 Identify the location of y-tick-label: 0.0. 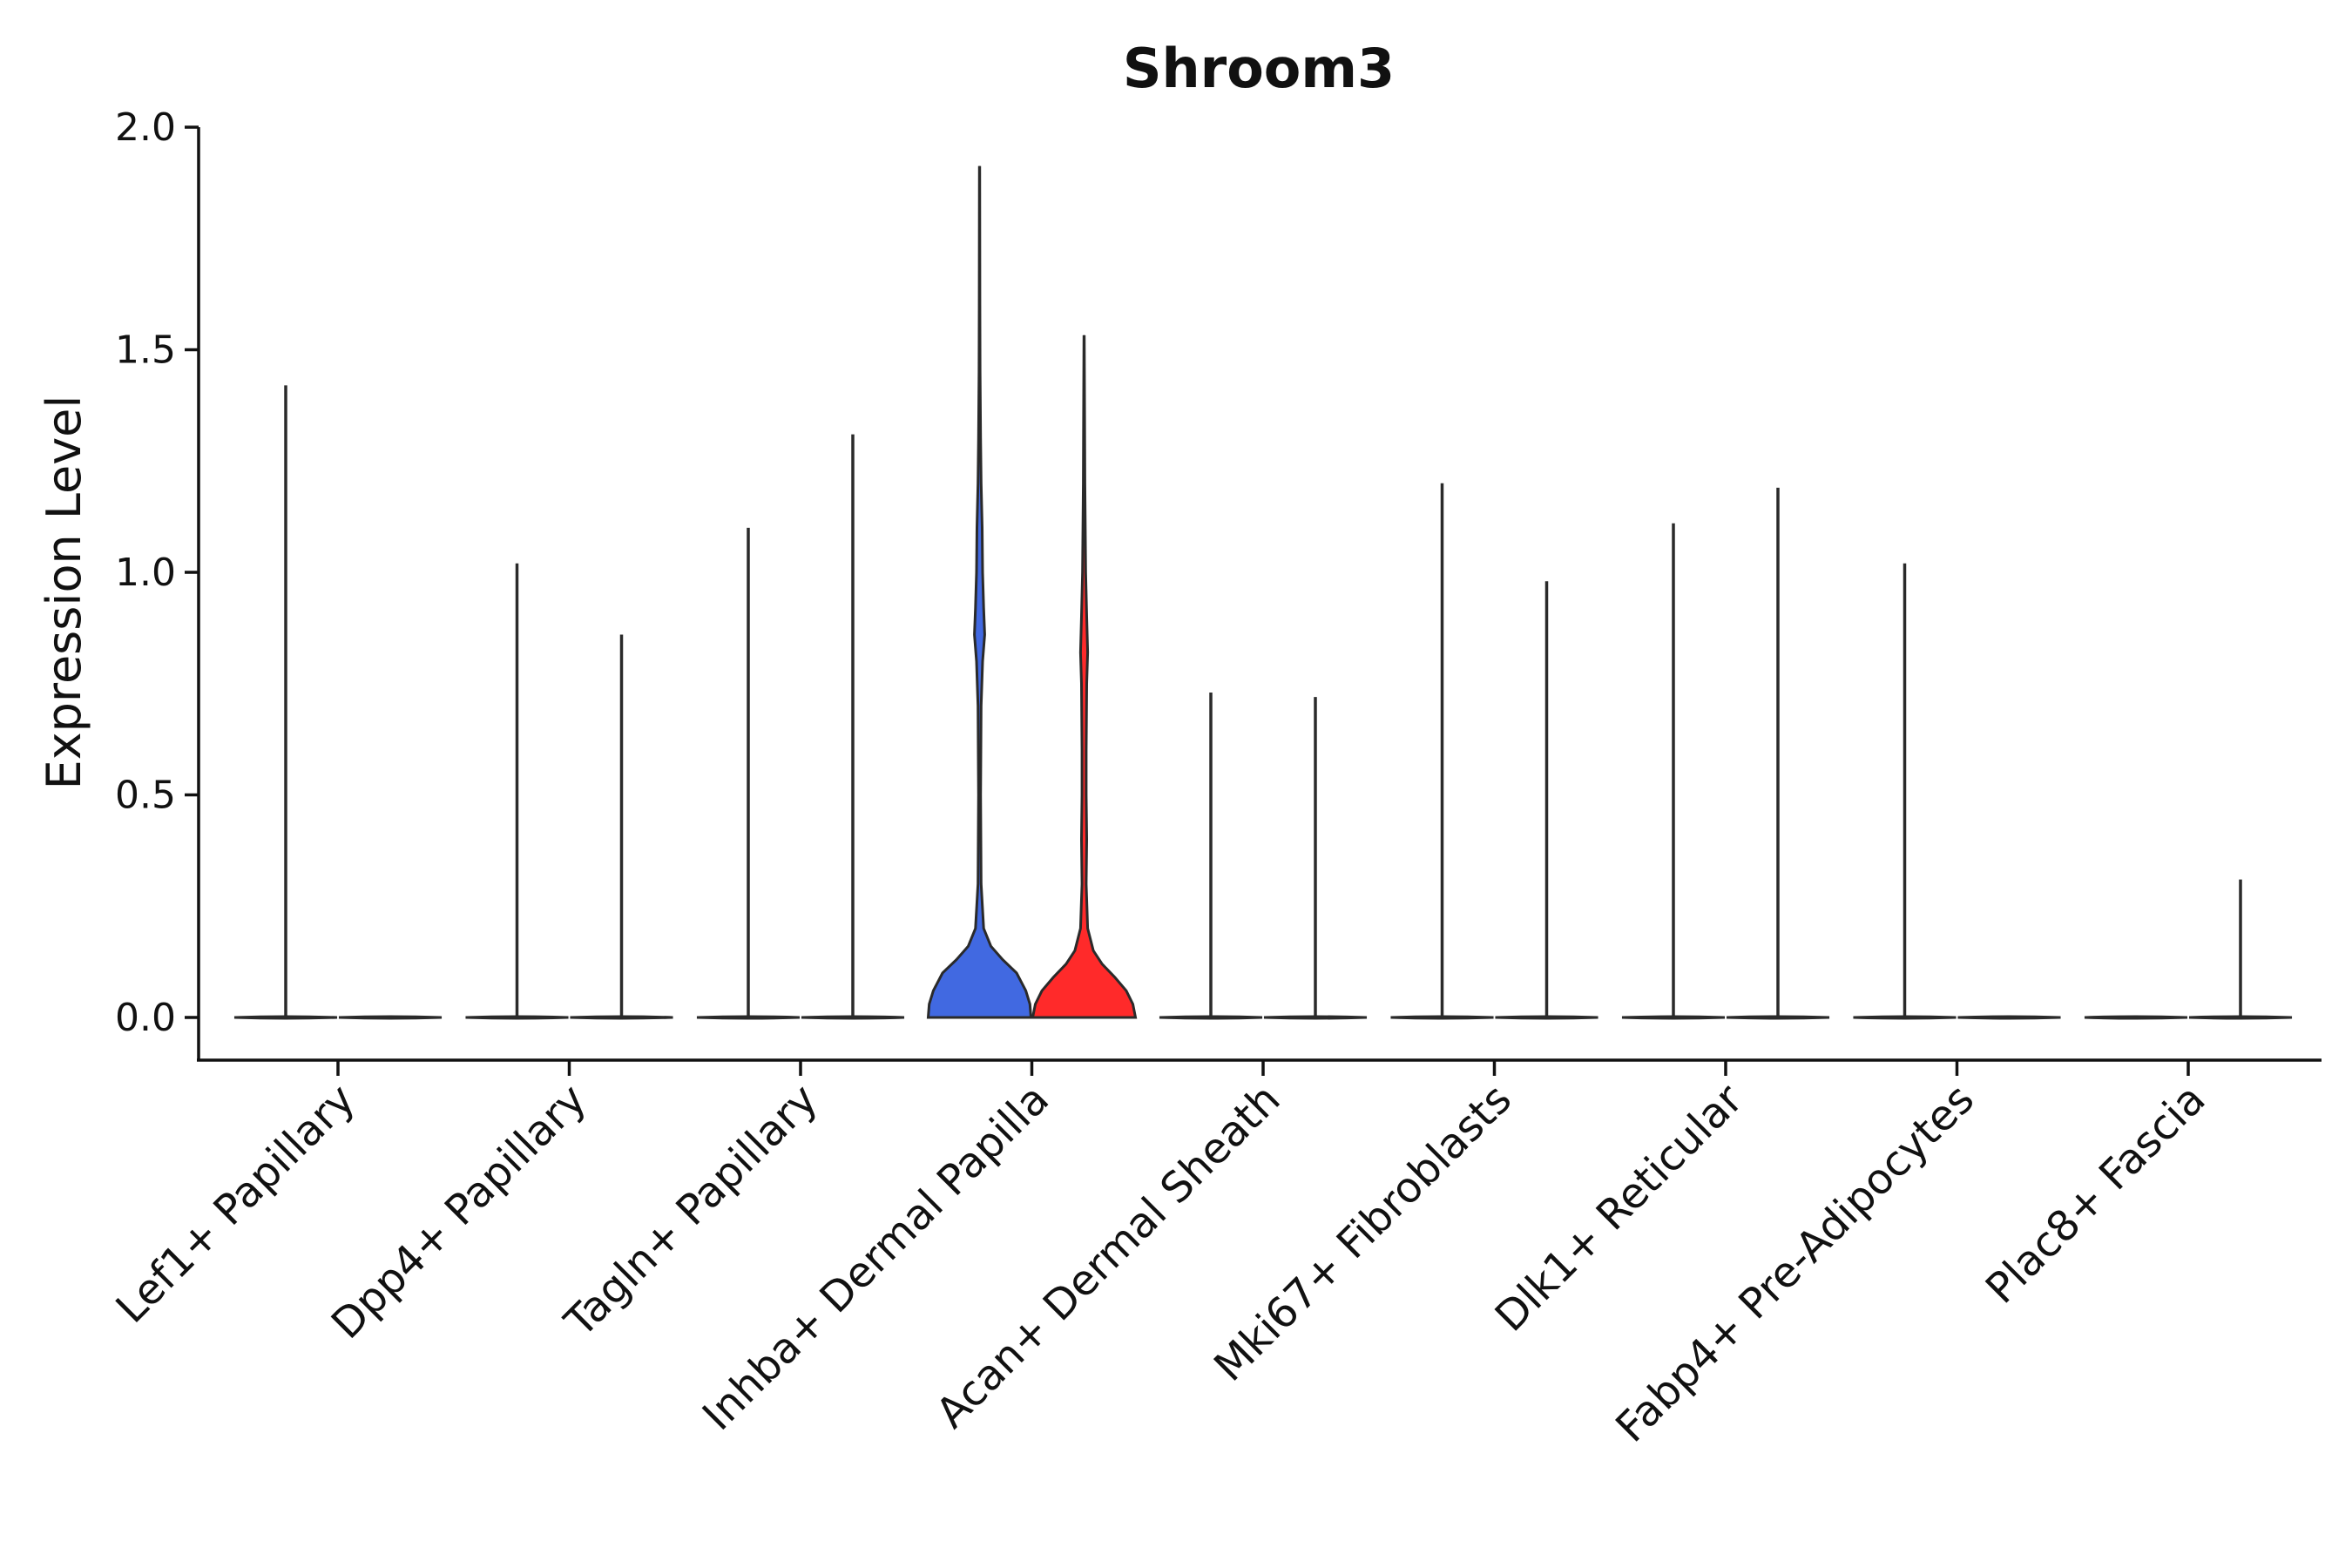
(145, 1018).